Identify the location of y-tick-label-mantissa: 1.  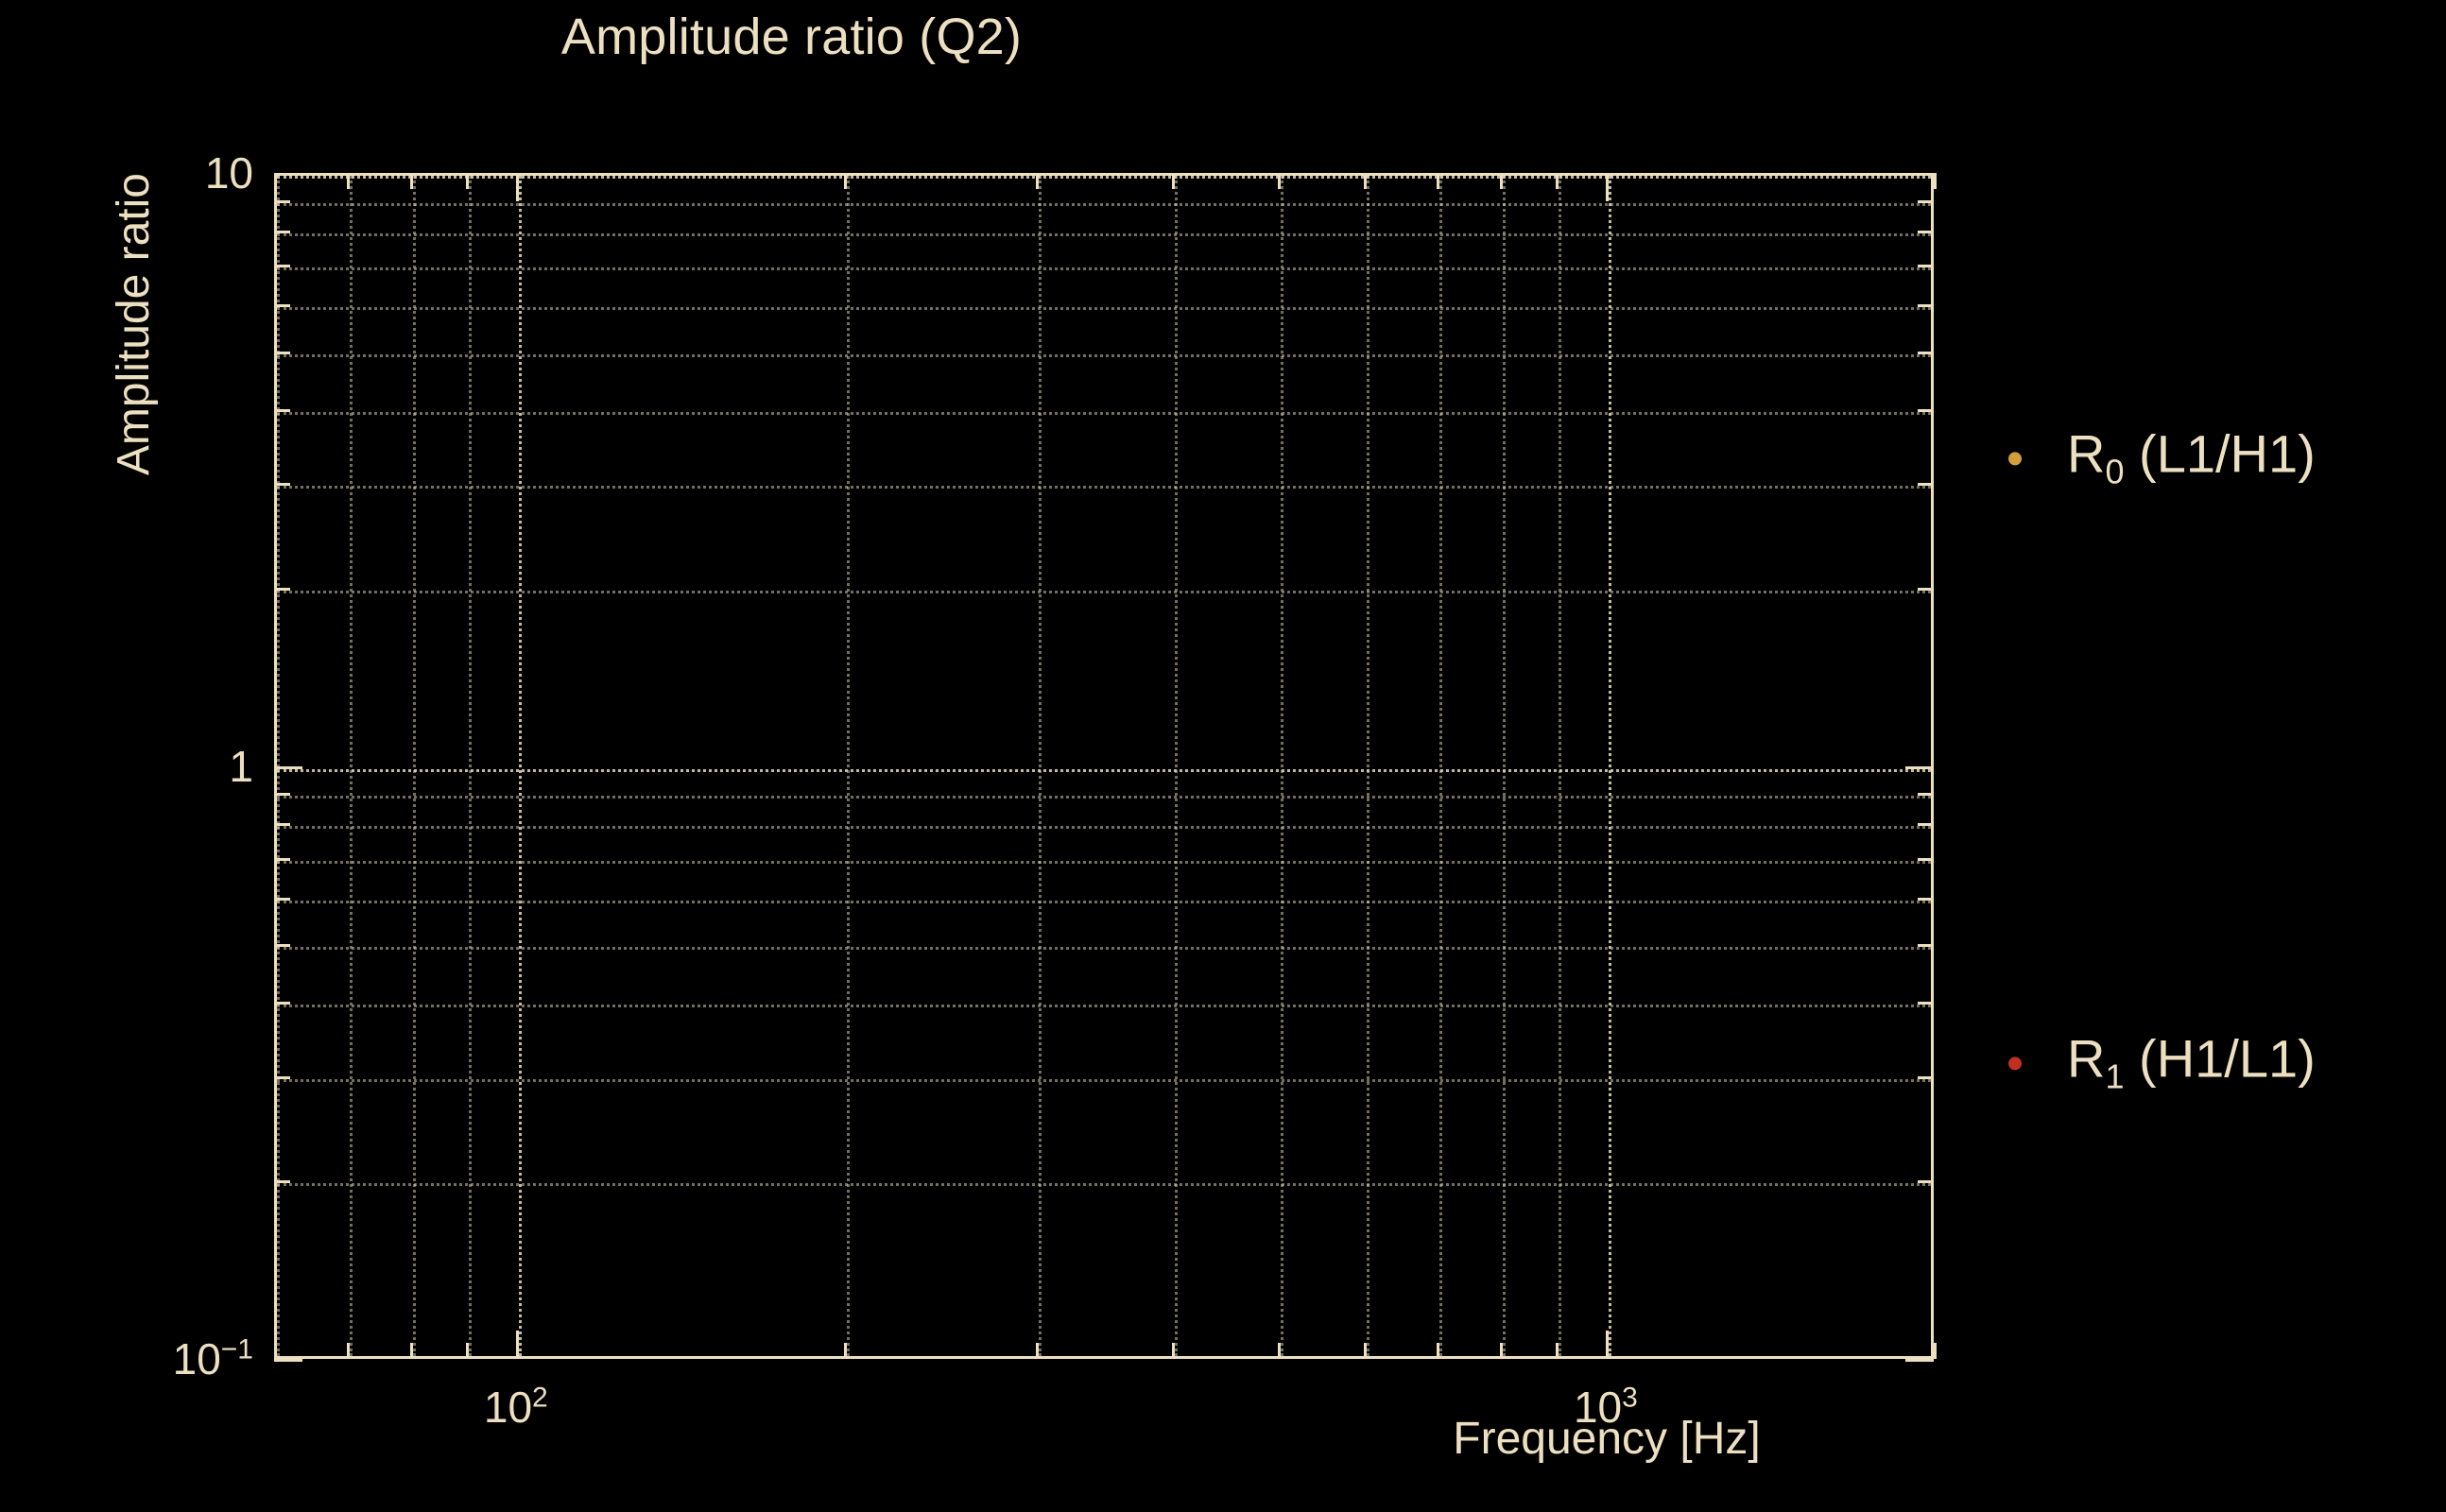
(241, 766).